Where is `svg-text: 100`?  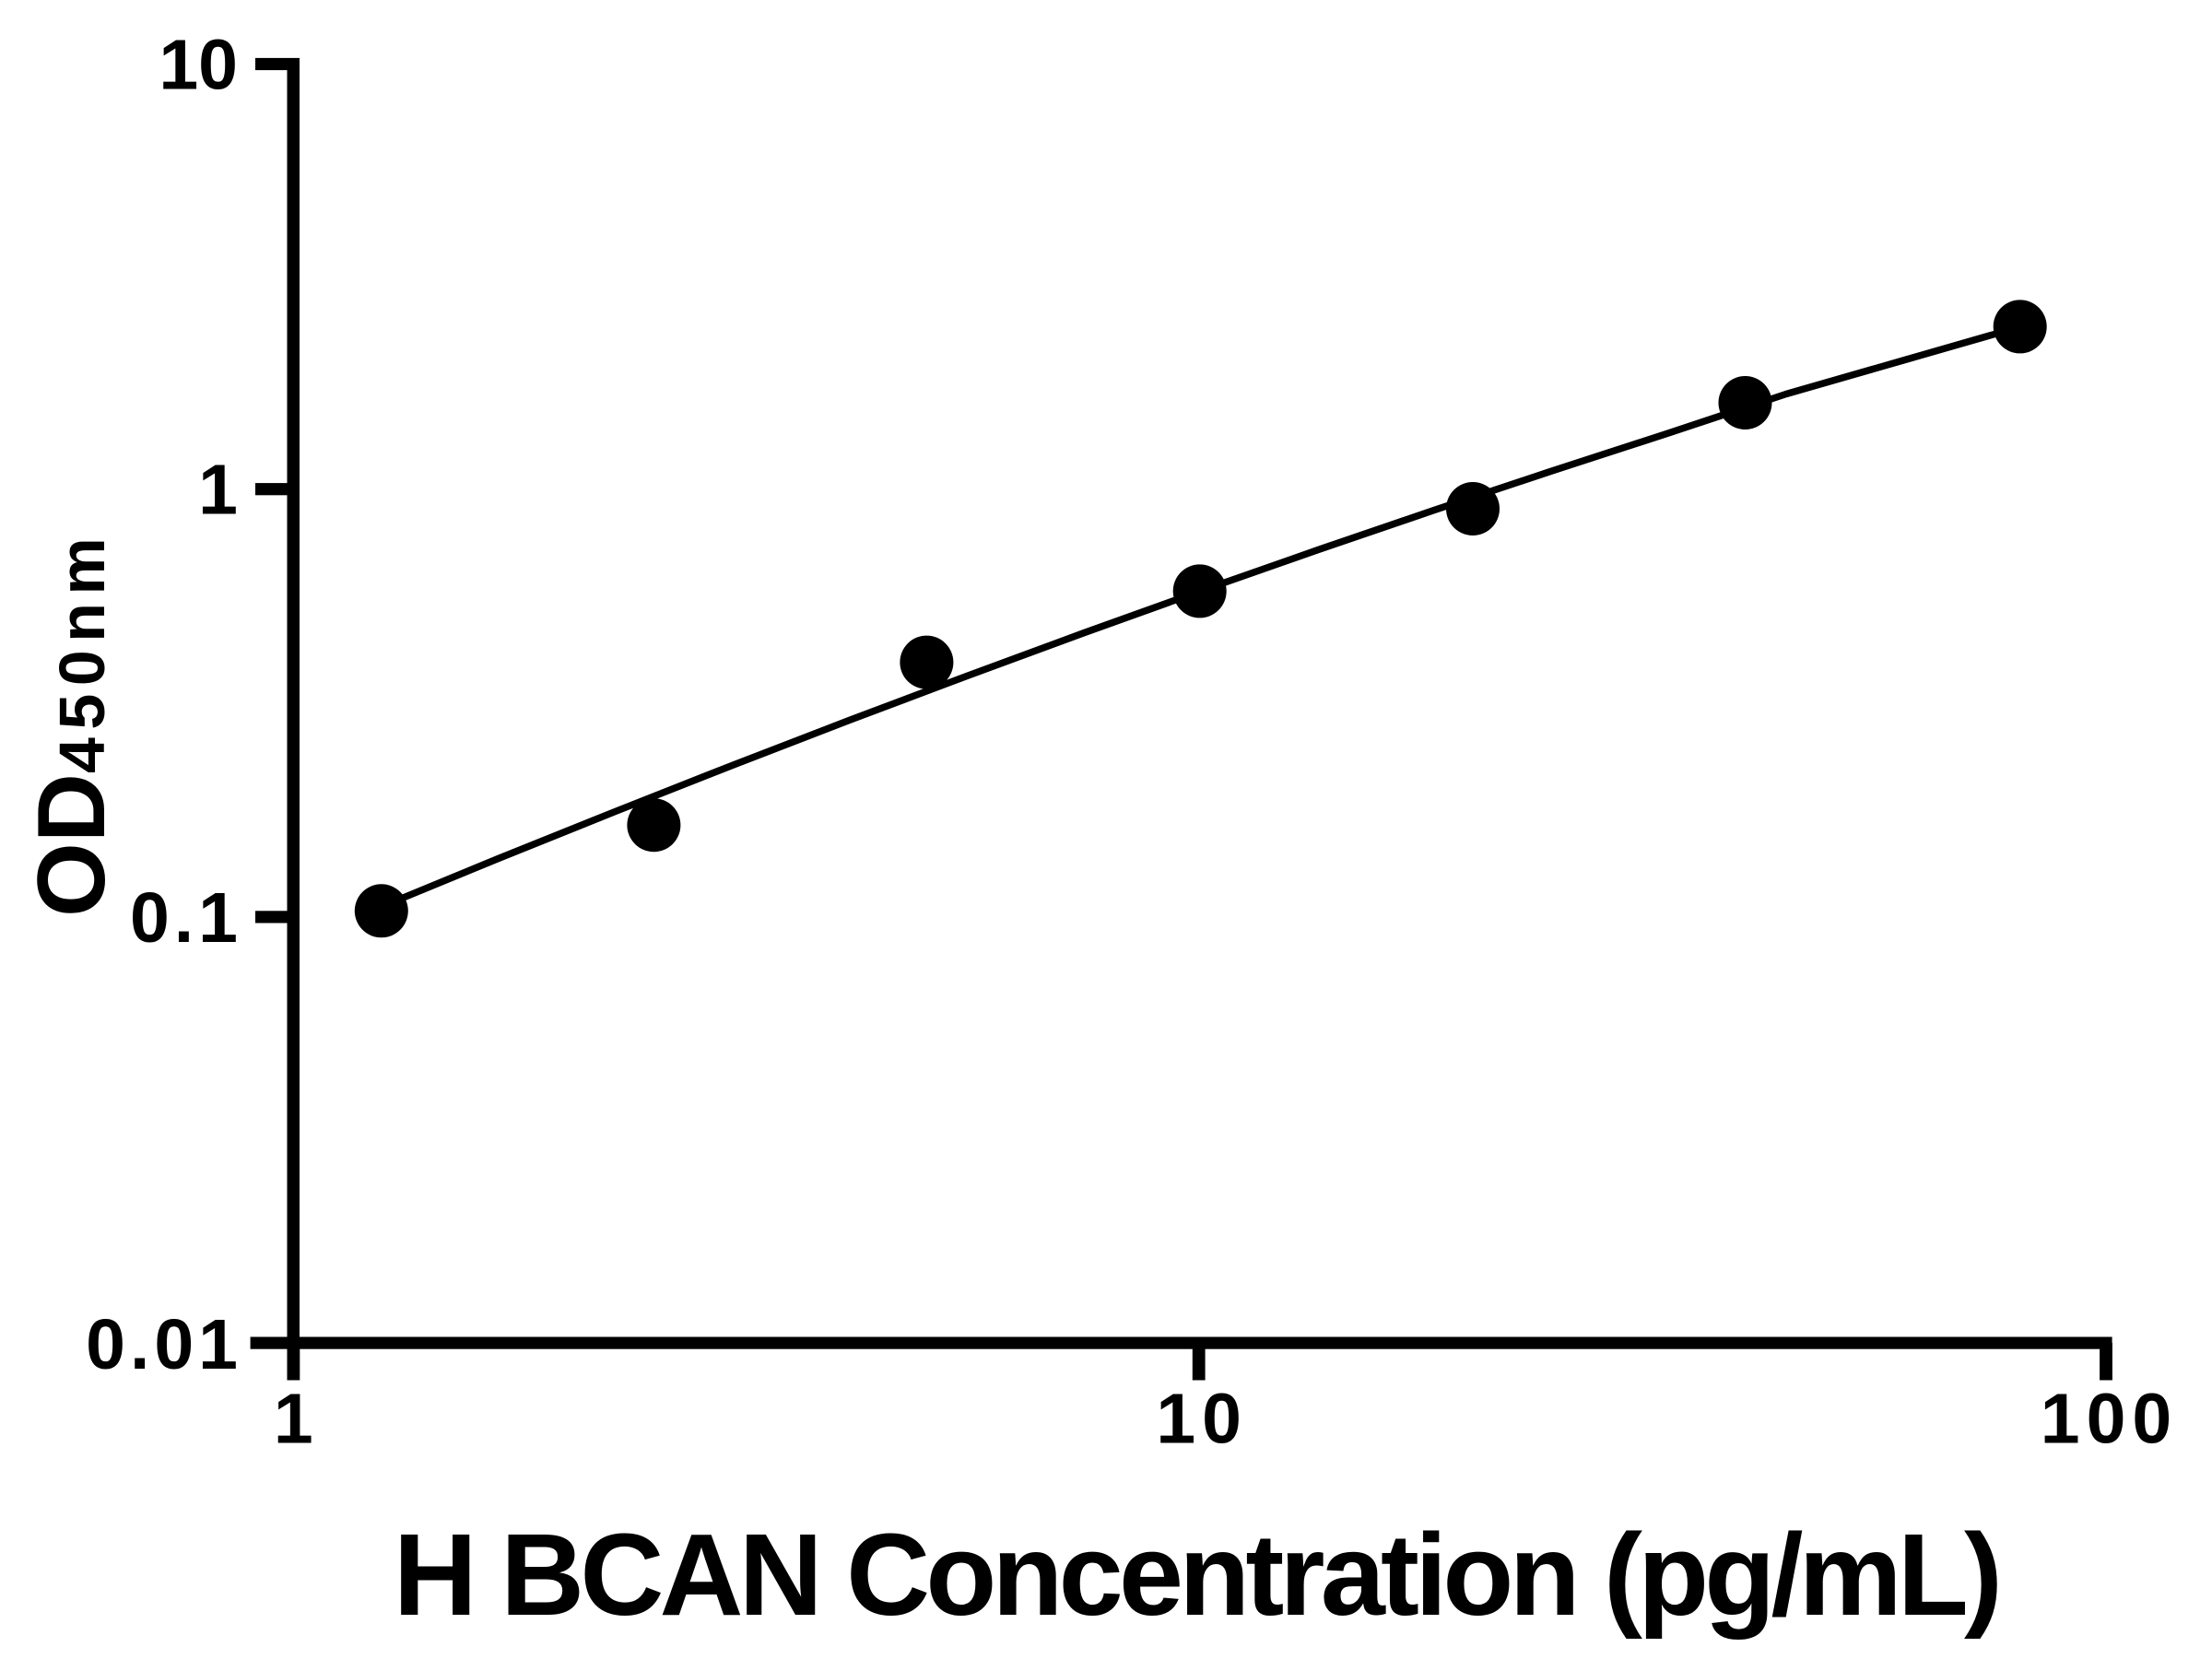 svg-text: 100 is located at coordinates (2109, 1419).